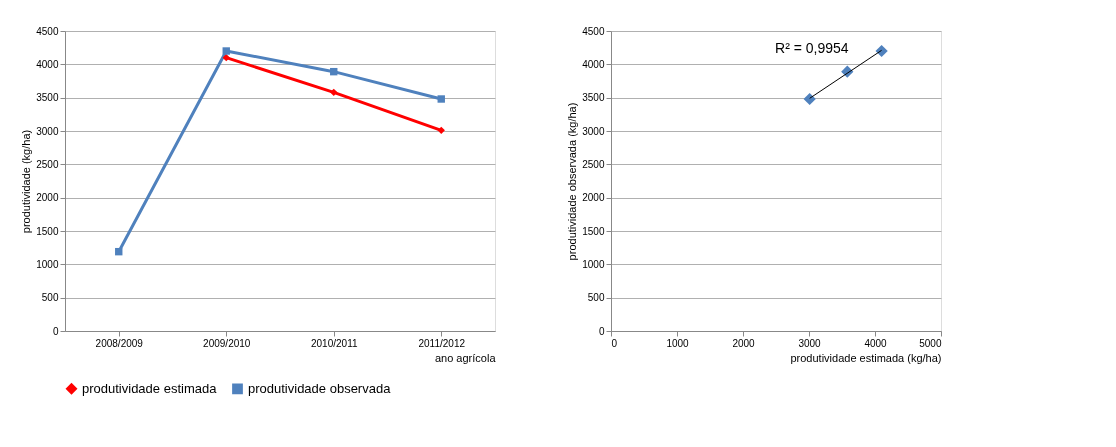  What do you see at coordinates (150, 388) in the screenshot?
I see `legend-label: produtividade estimada` at bounding box center [150, 388].